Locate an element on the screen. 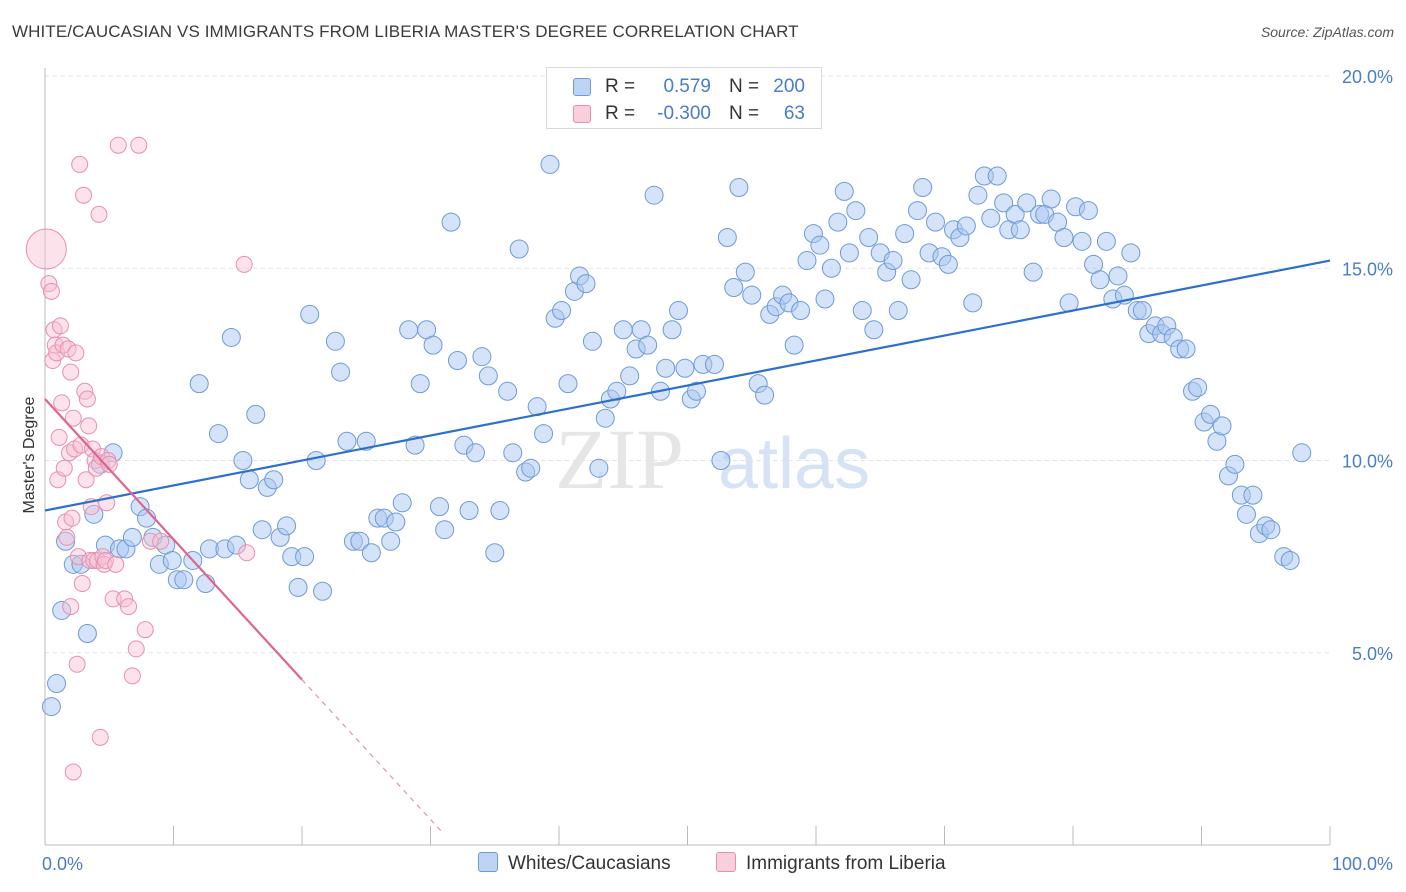  trend-line-liberia is located at coordinates (173, 539).